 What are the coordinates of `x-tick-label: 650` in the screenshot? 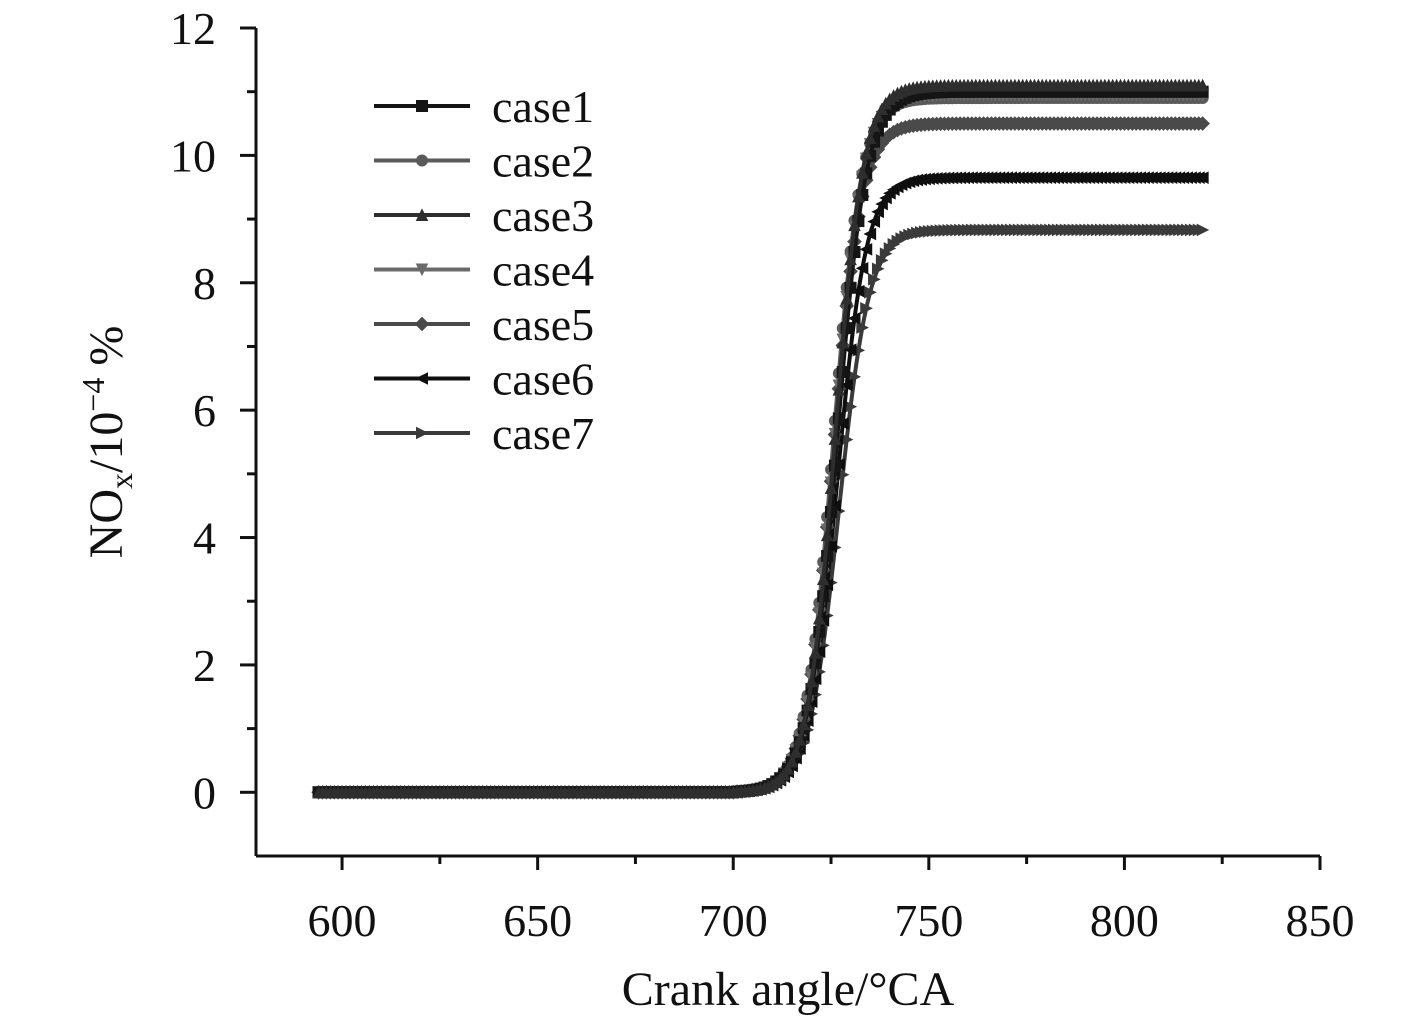 It's located at (537, 920).